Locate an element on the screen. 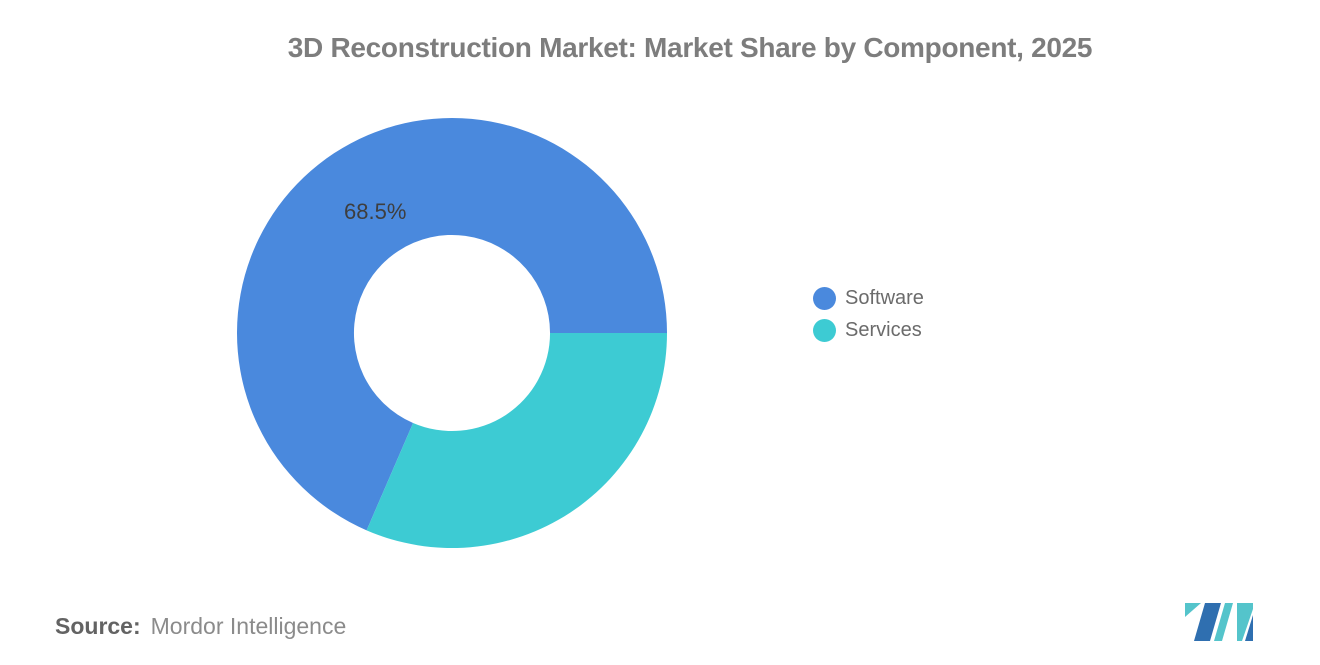 The width and height of the screenshot is (1320, 665). mordor-intelligence-logo is located at coordinates (1219, 622).